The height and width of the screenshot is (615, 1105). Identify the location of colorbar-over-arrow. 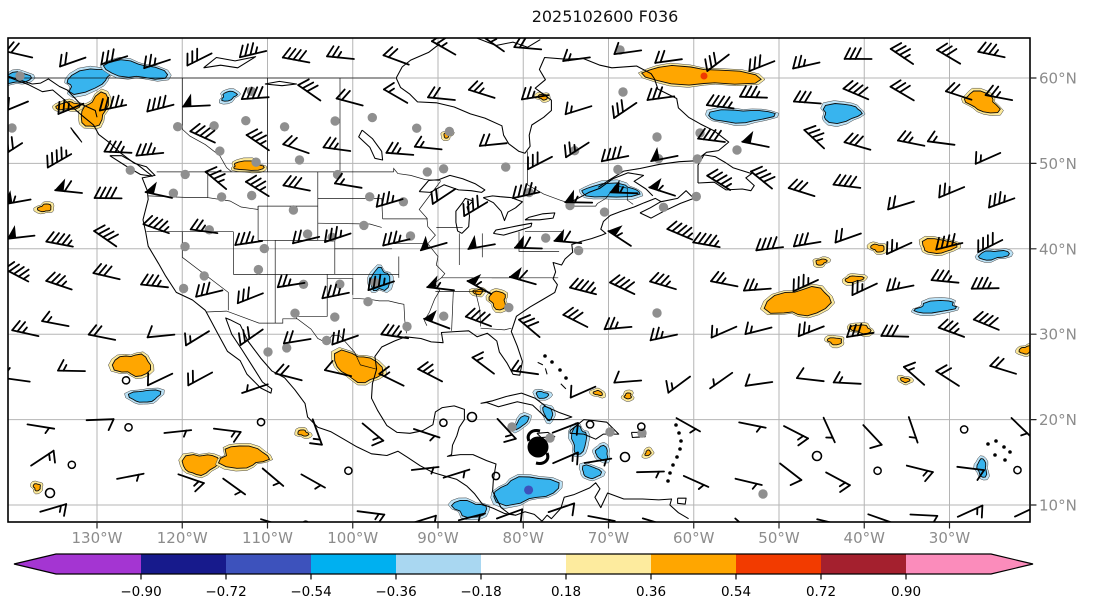
(1012, 564).